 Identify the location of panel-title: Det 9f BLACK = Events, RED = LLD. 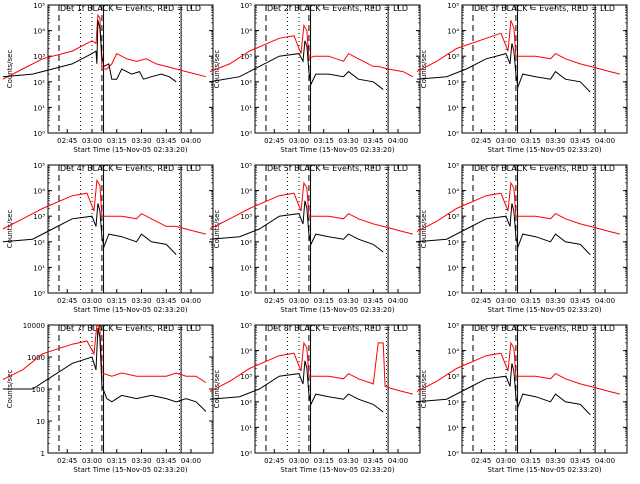
(544, 328).